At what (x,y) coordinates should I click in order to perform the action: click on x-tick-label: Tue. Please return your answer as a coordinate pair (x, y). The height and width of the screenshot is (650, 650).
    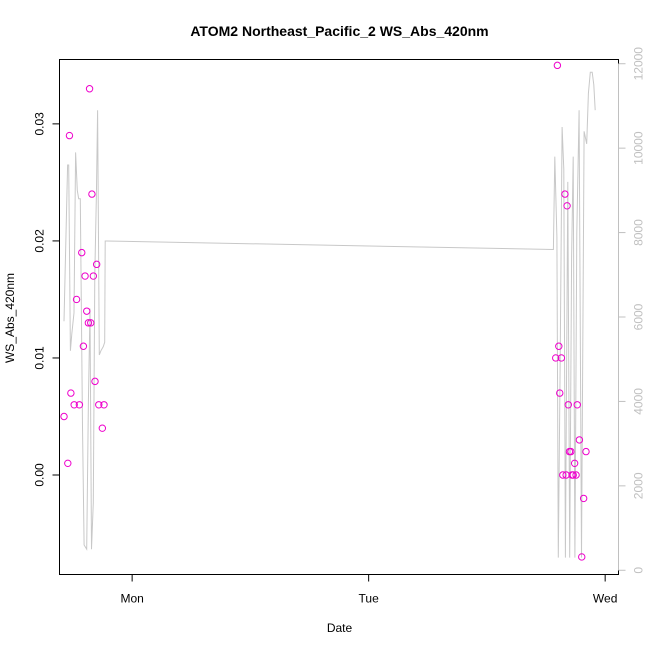
    Looking at the image, I should click on (369, 599).